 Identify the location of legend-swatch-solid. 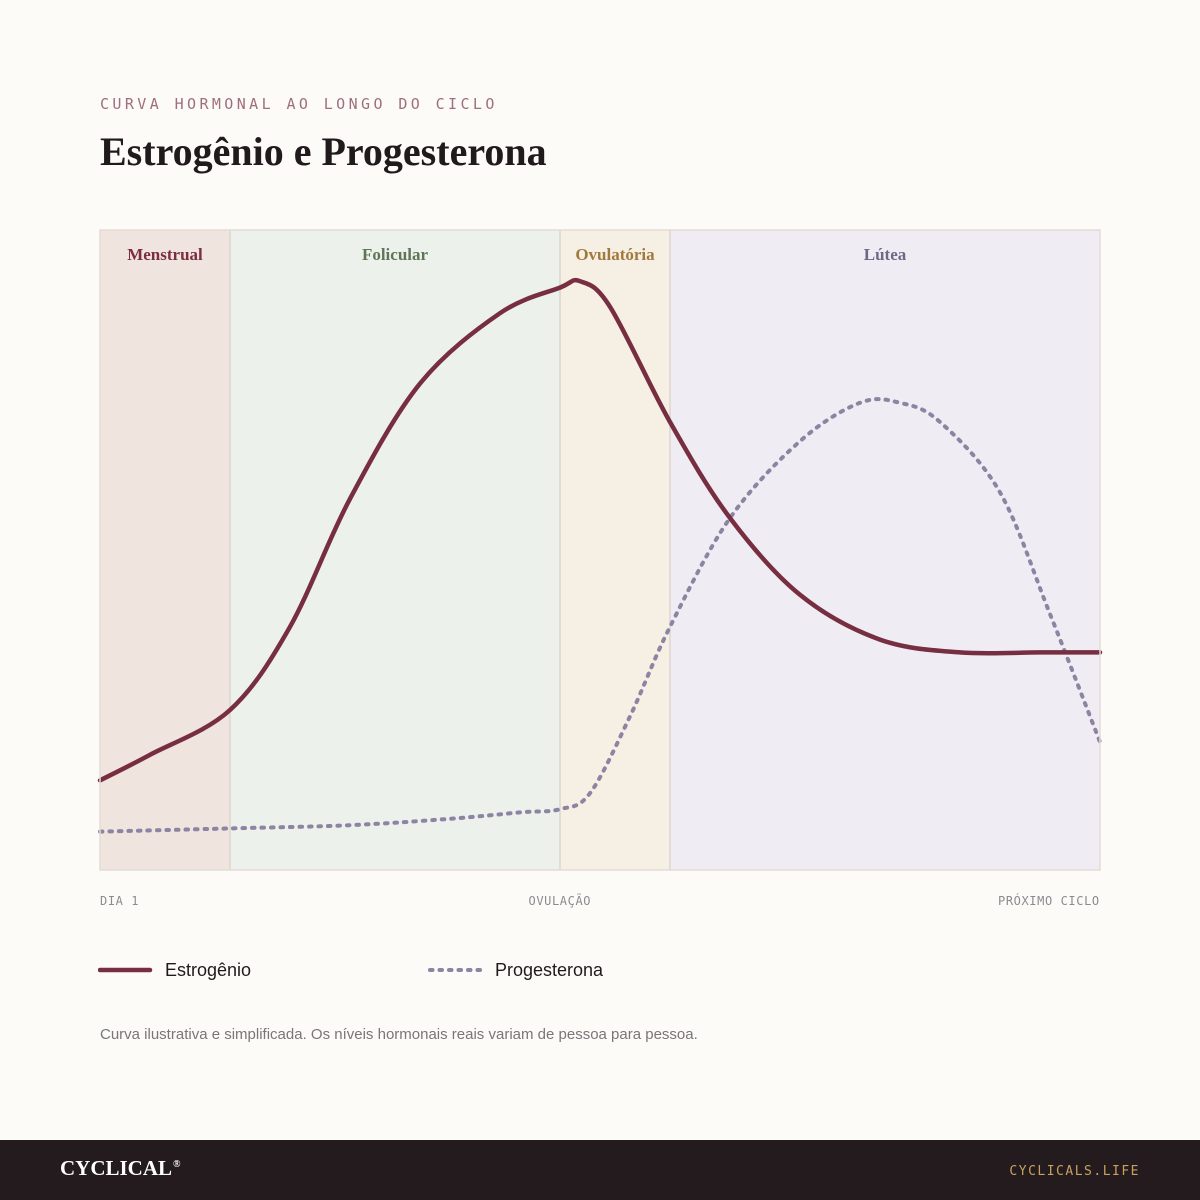
(125, 970).